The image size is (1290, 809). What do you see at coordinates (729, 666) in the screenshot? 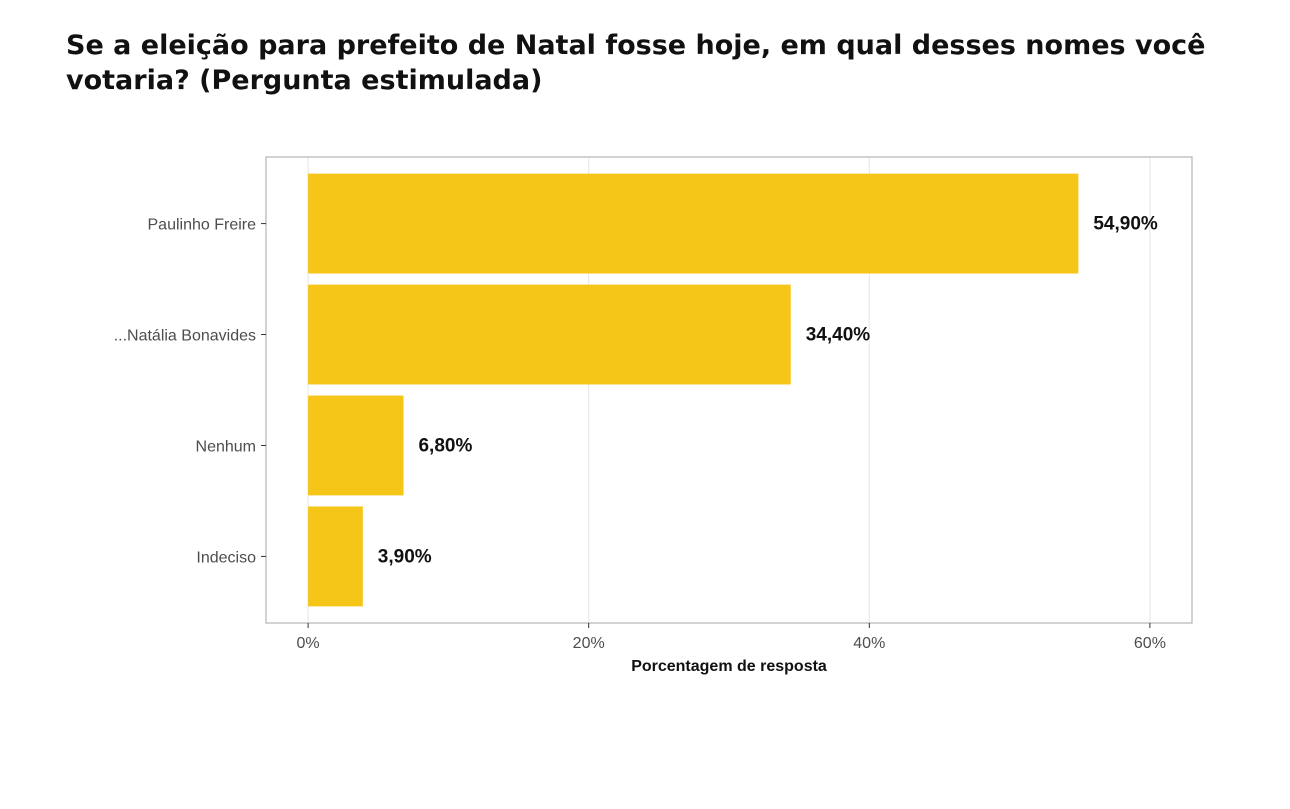
I see `x-axis-title: Porcentagem de resposta` at bounding box center [729, 666].